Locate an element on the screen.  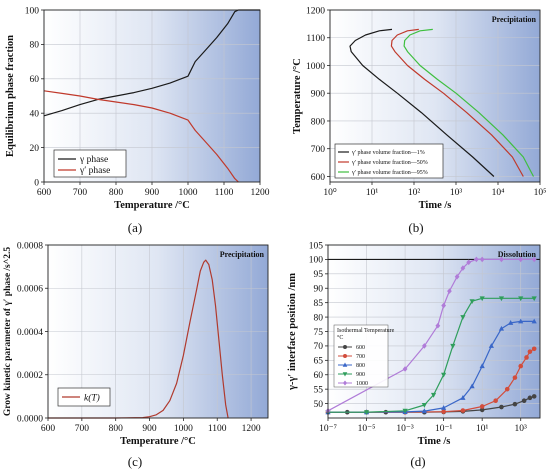
legend-title: Isothermal Temperature is located at coordinates (366, 331).